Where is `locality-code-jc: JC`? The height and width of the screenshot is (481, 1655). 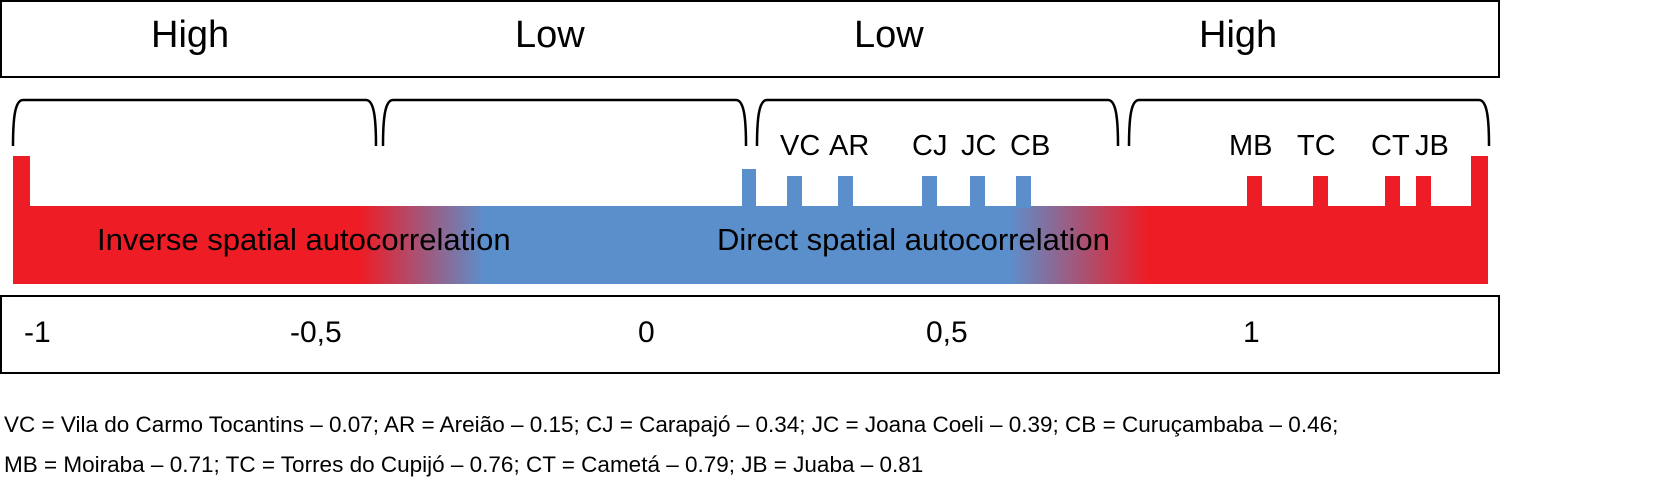 locality-code-jc: JC is located at coordinates (979, 146).